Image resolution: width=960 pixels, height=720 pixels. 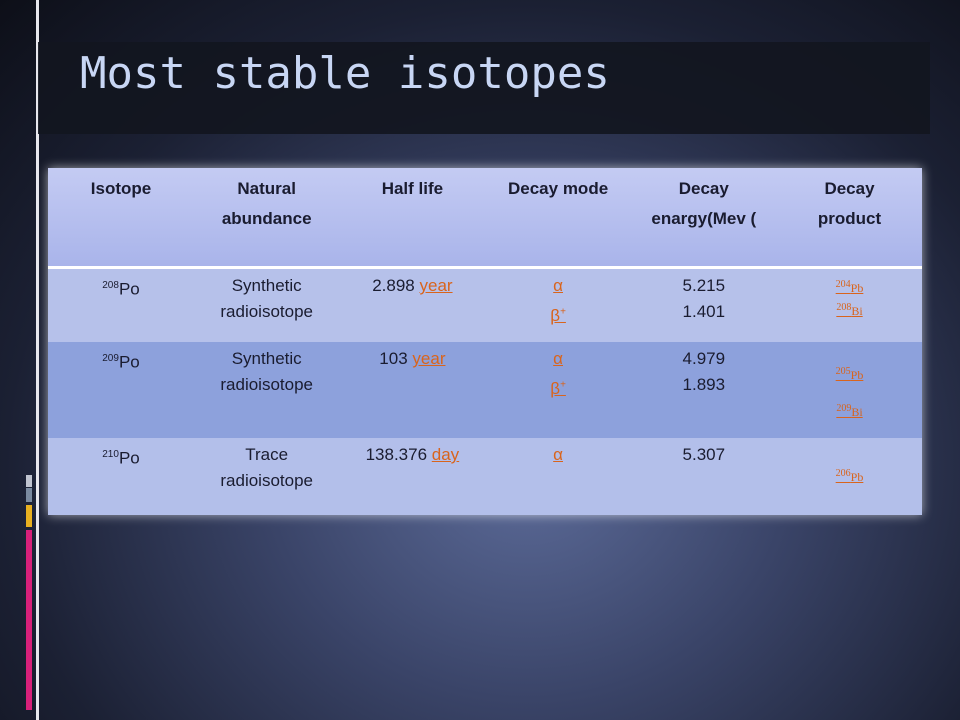 I want to click on half-life-value: 103, so click(x=393, y=358).